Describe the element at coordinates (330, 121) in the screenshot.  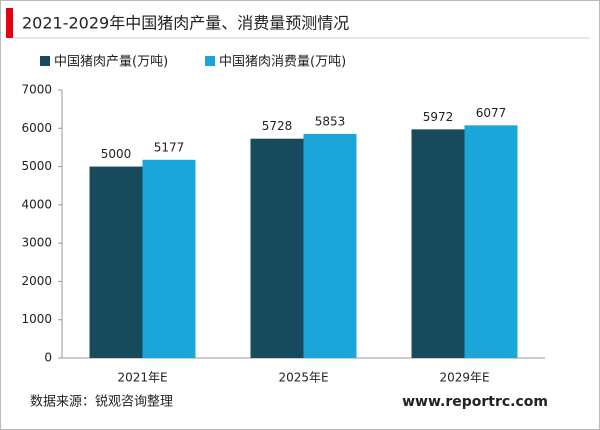
I see `data-label: 5853` at that location.